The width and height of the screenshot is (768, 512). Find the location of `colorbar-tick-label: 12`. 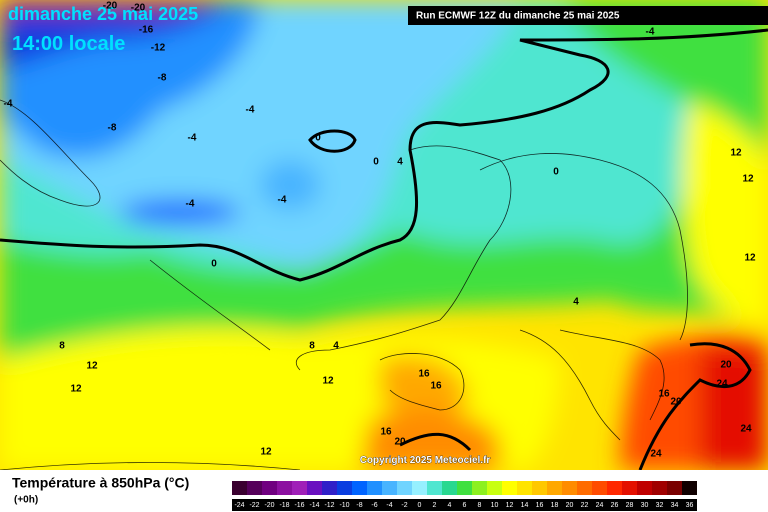

colorbar-tick-label: 12 is located at coordinates (510, 505).